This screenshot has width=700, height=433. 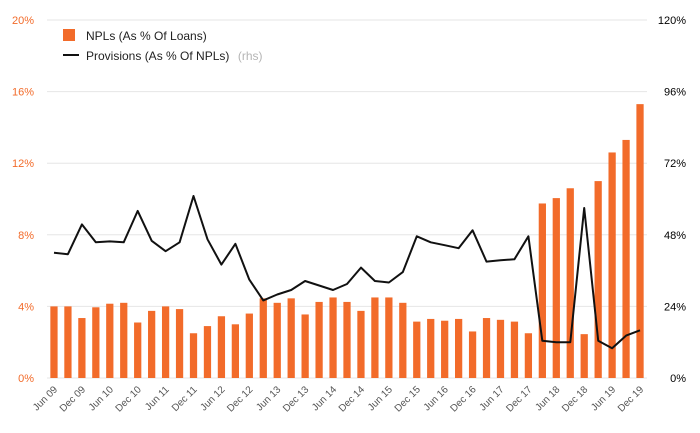 I want to click on x-tick-label: Jun 13, so click(x=268, y=398).